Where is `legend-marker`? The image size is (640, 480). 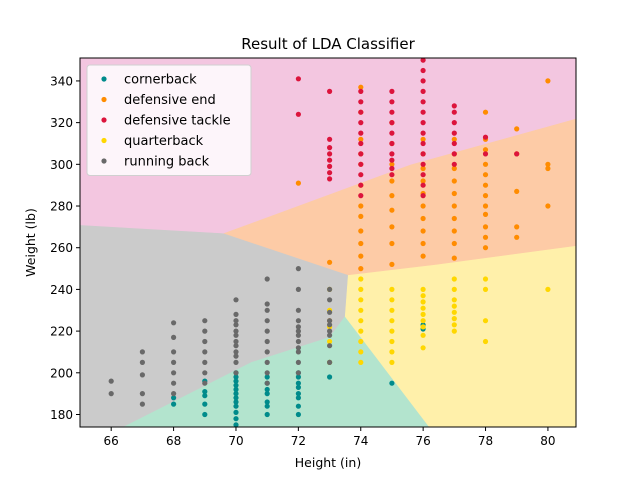
legend-marker is located at coordinates (104, 161).